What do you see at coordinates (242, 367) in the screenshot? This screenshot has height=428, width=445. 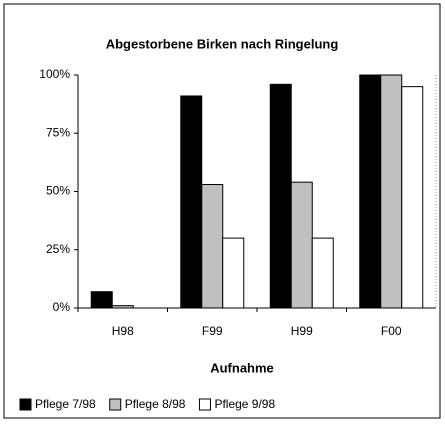 I see `x-axis-title: Aufnahme` at bounding box center [242, 367].